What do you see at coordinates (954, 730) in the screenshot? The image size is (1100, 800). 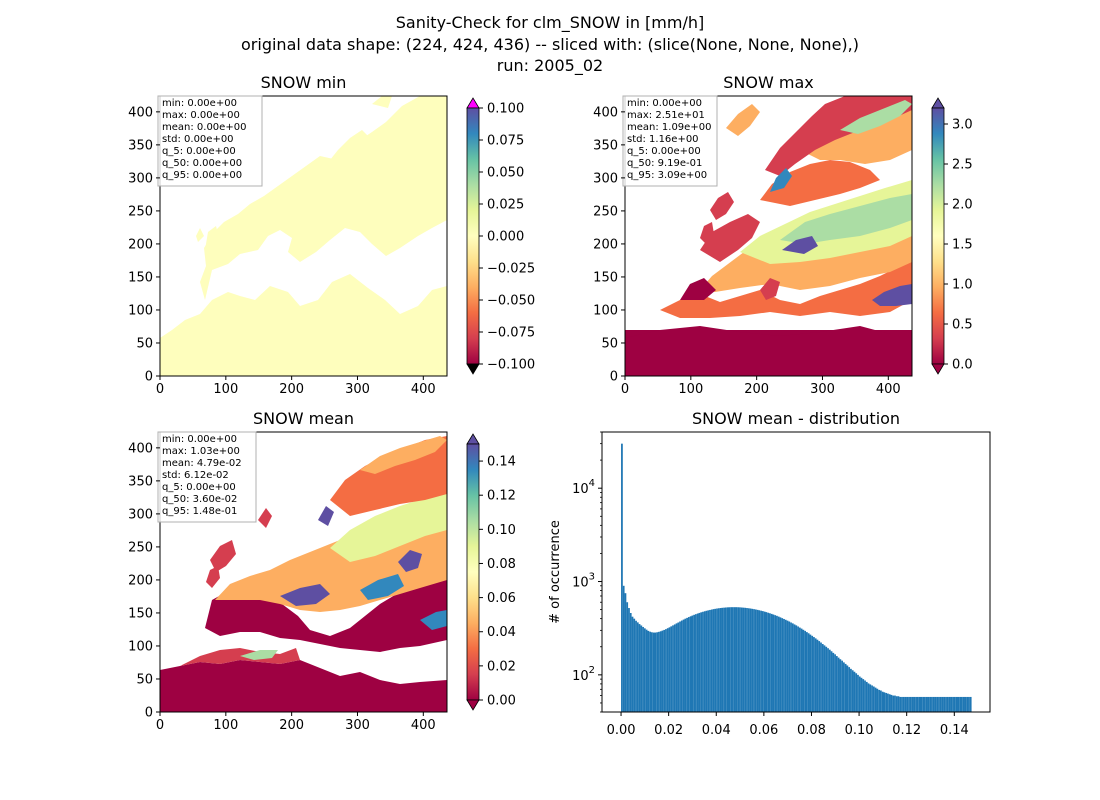 I see `hist-x-tick-label: 0.14` at bounding box center [954, 730].